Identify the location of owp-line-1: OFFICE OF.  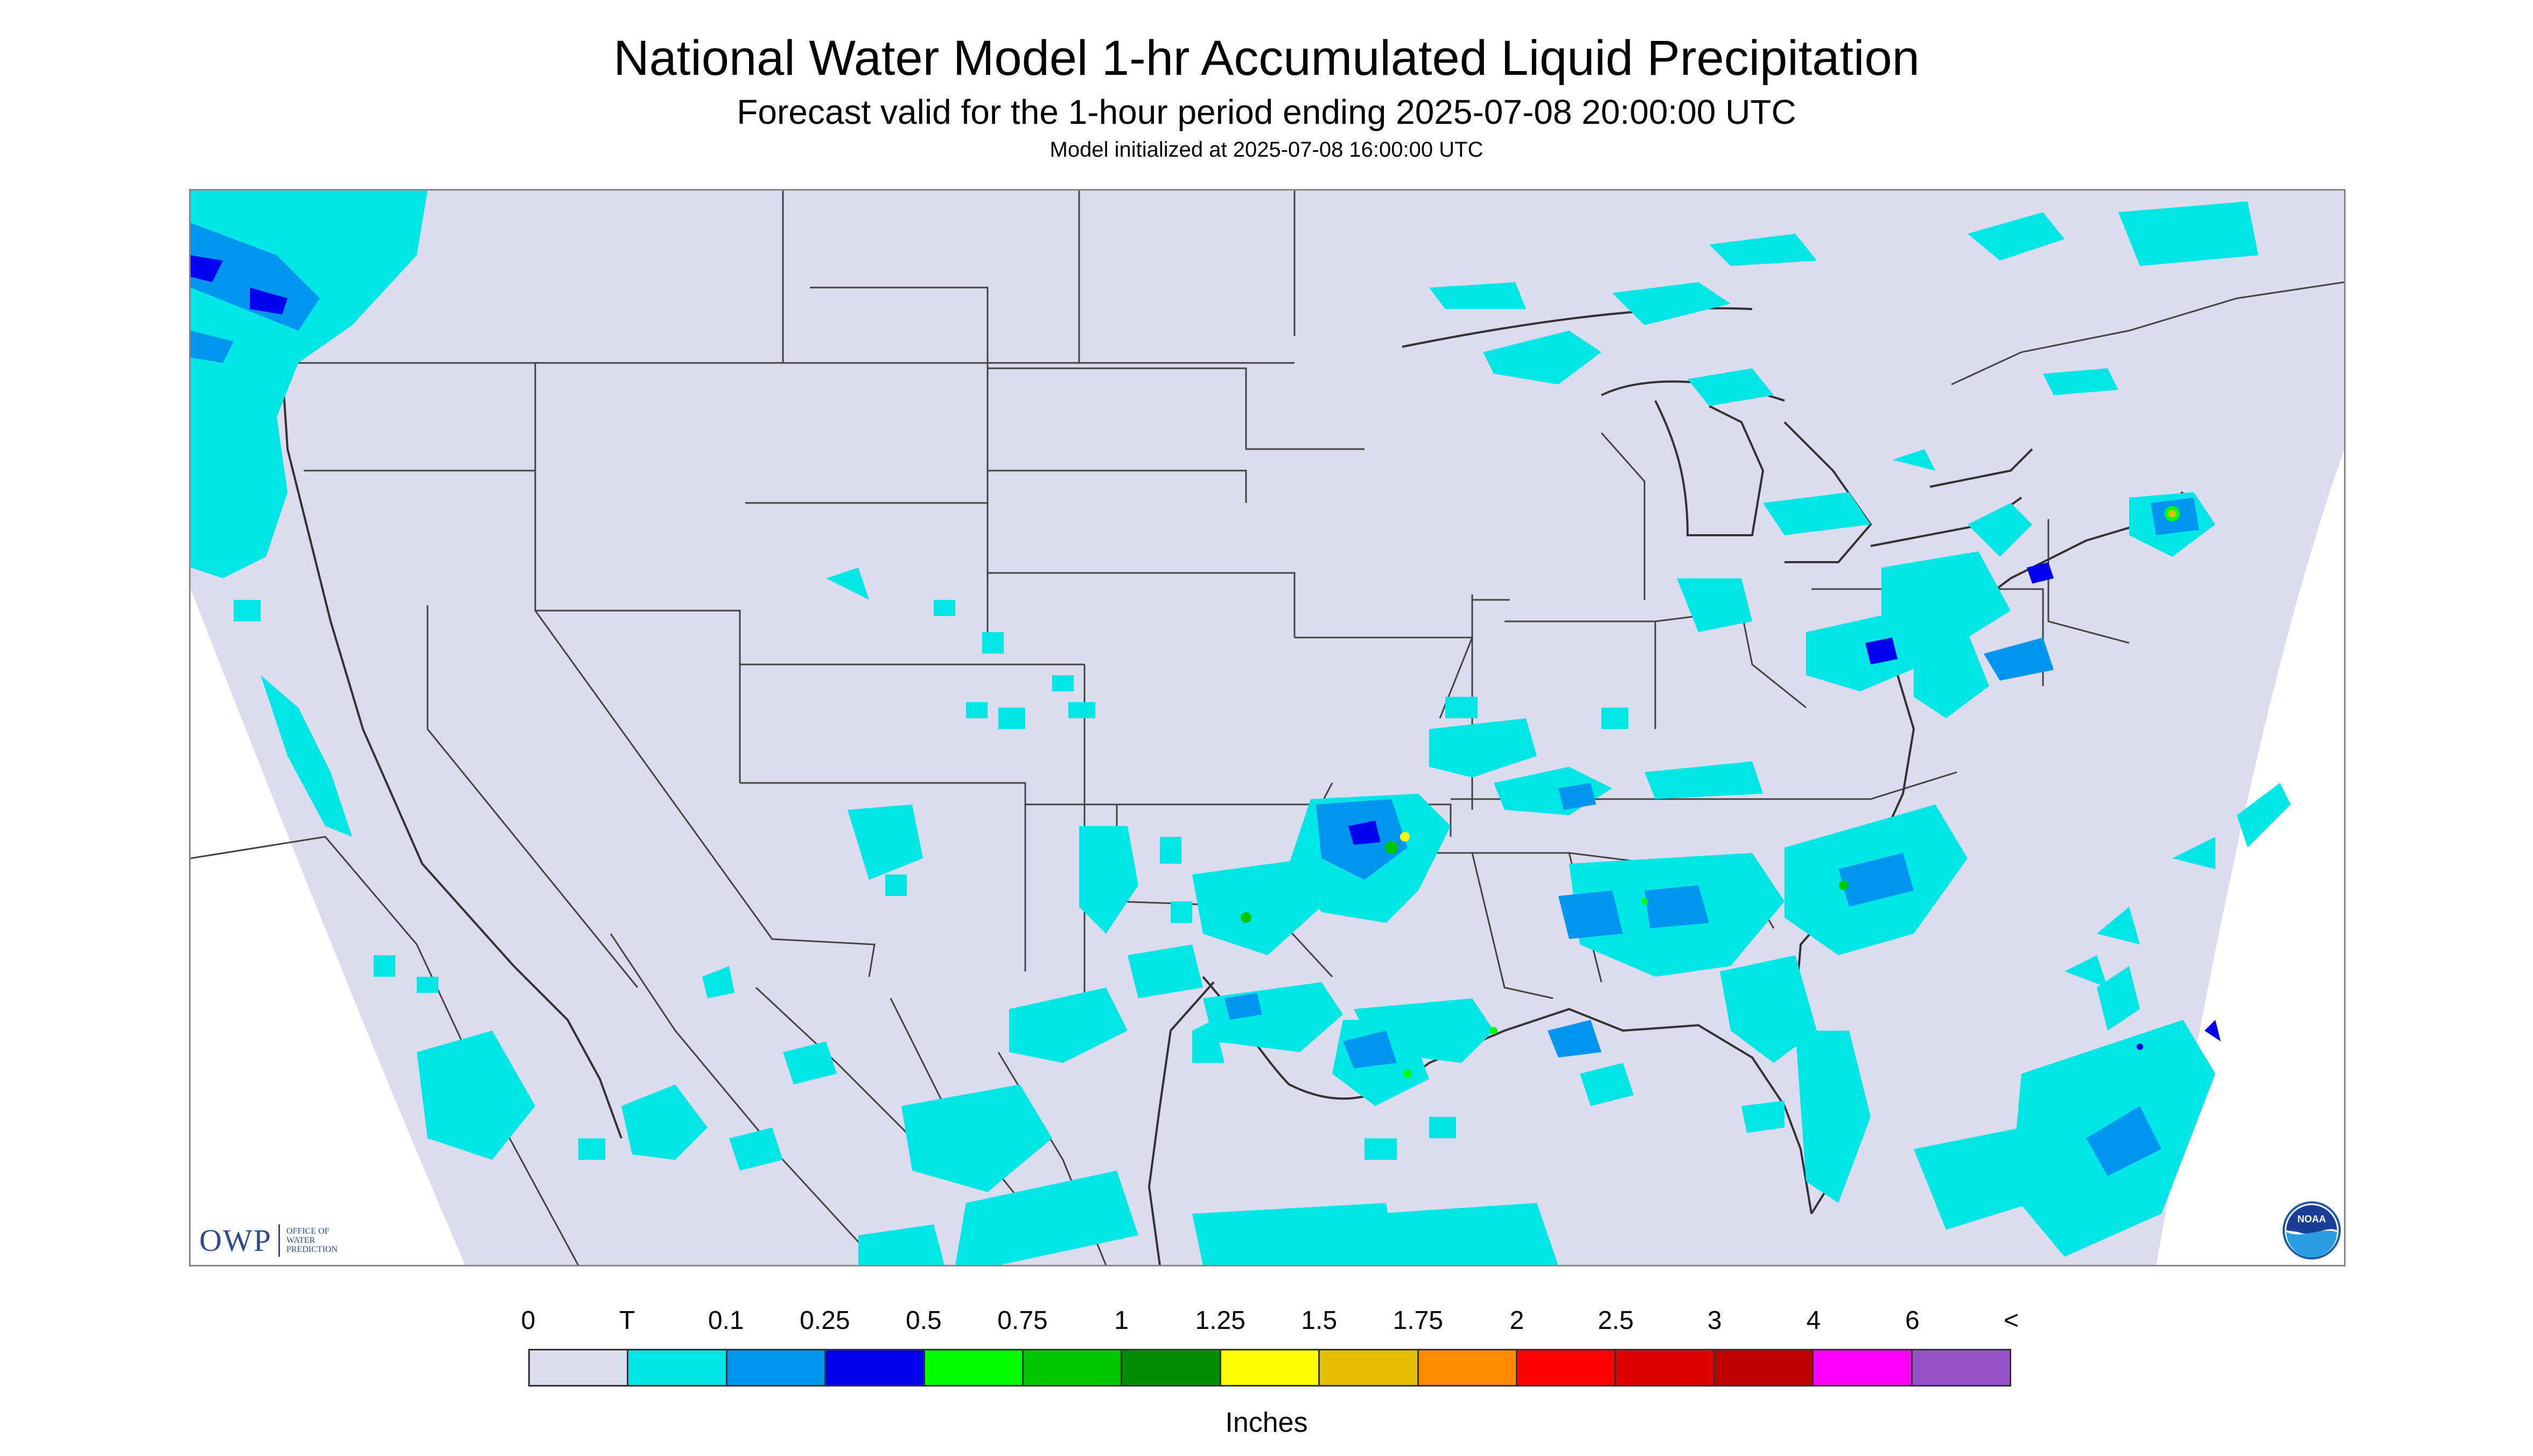
(308, 1231).